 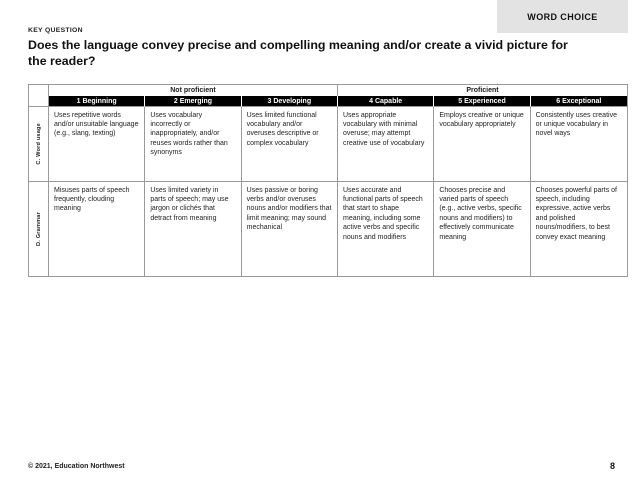 I want to click on row-label-word-usage: C. Word usage, so click(x=39, y=144).